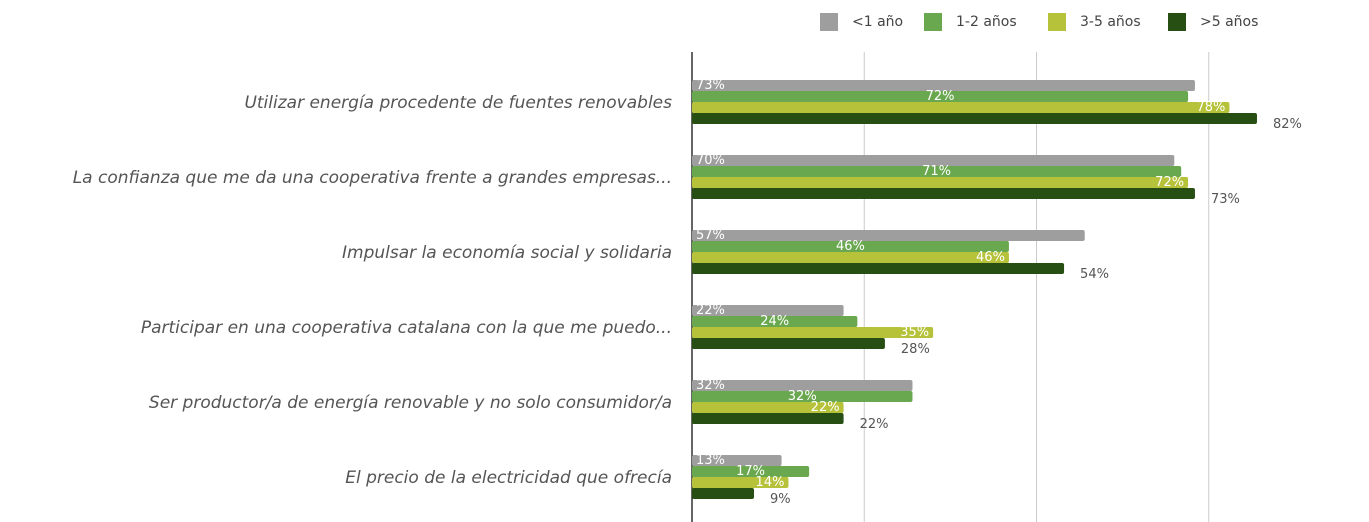 The height and width of the screenshot is (522, 1369). Describe the element at coordinates (914, 332) in the screenshot. I see `data-label: 35%` at that location.